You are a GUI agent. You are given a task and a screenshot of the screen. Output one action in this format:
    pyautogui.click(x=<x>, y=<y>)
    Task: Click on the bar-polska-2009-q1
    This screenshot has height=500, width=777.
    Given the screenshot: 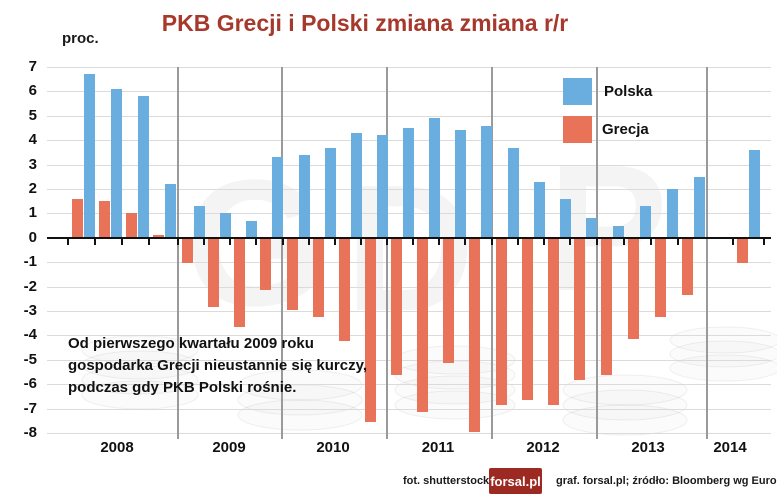 What is the action you would take?
    pyautogui.click(x=199, y=222)
    